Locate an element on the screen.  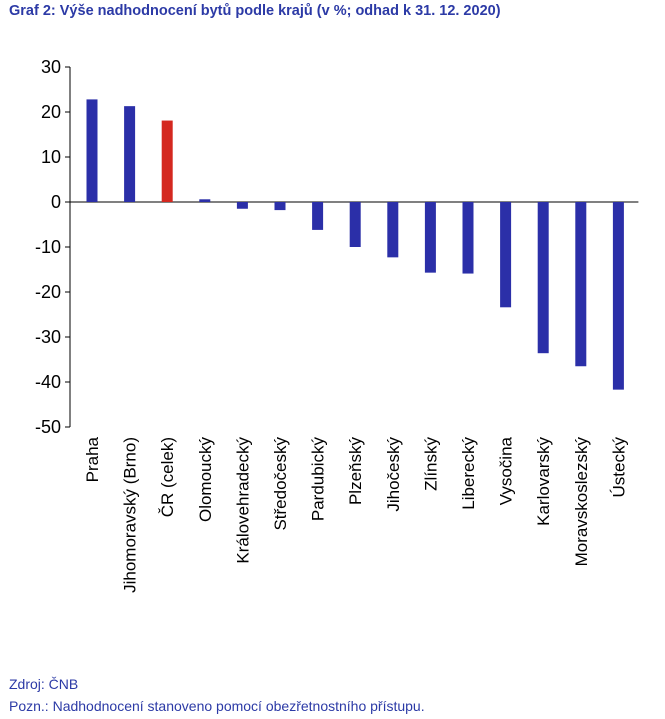
category-label: Jihočeský is located at coordinates (393, 474).